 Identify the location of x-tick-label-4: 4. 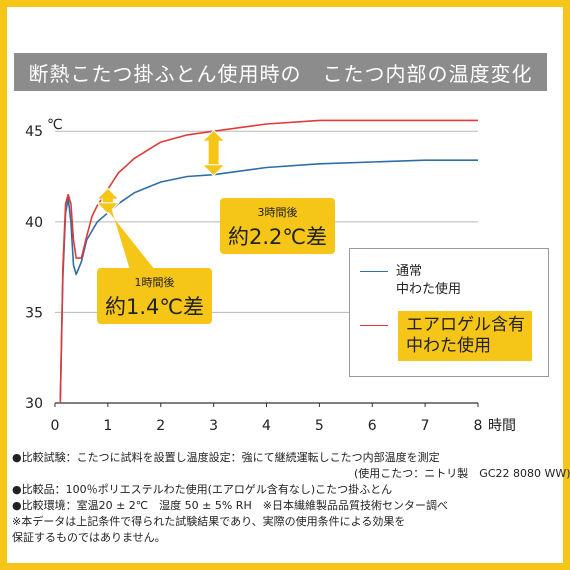
(266, 426).